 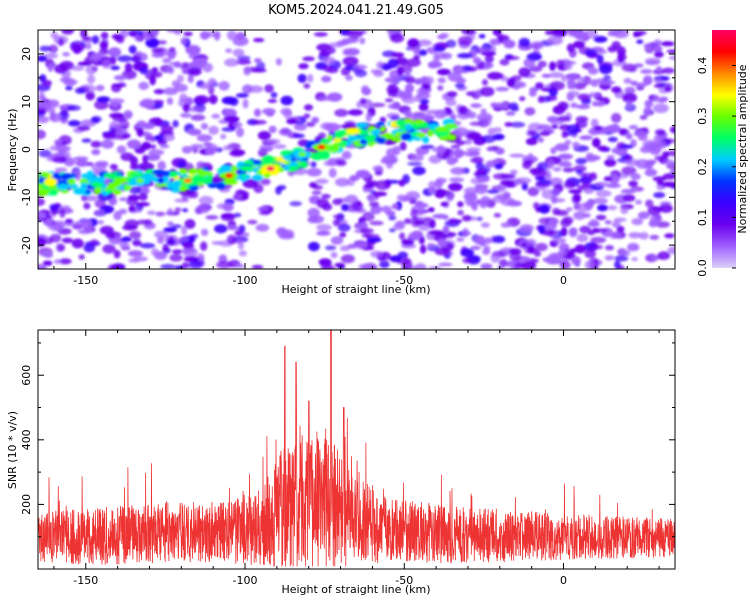 What do you see at coordinates (702, 116) in the screenshot?
I see `colorbar-tick-label: 0.3` at bounding box center [702, 116].